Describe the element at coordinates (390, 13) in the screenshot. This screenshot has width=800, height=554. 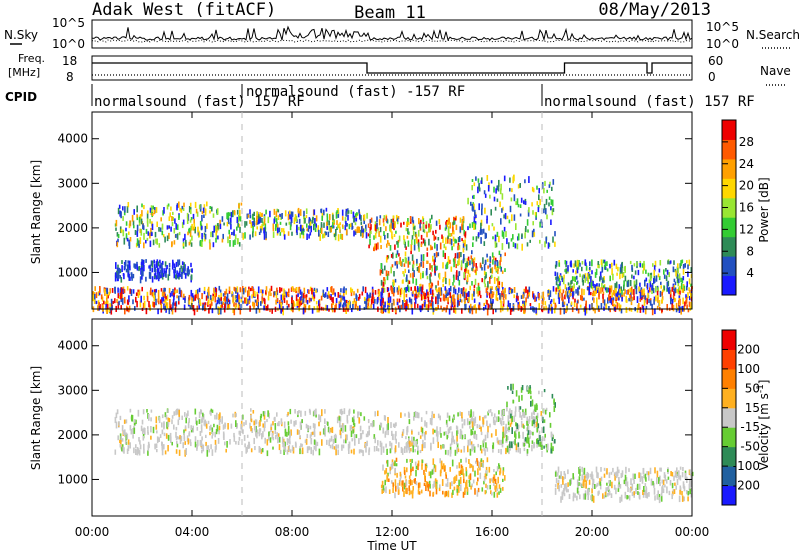
I see `beam-title: Beam 11` at that location.